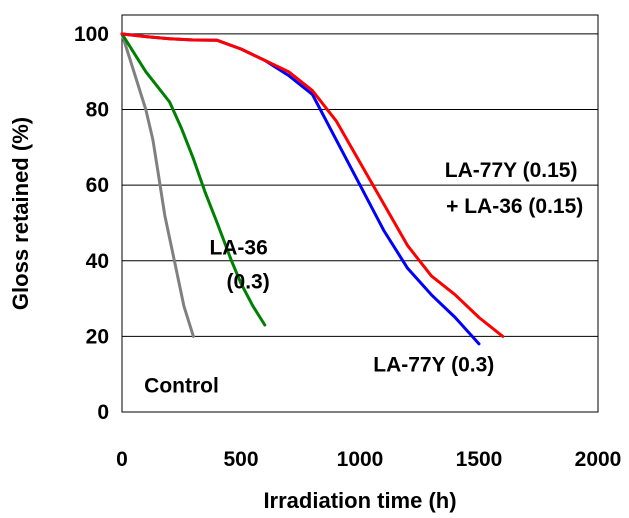 This screenshot has width=629, height=518. I want to click on y-tick-label: 20, so click(97, 336).